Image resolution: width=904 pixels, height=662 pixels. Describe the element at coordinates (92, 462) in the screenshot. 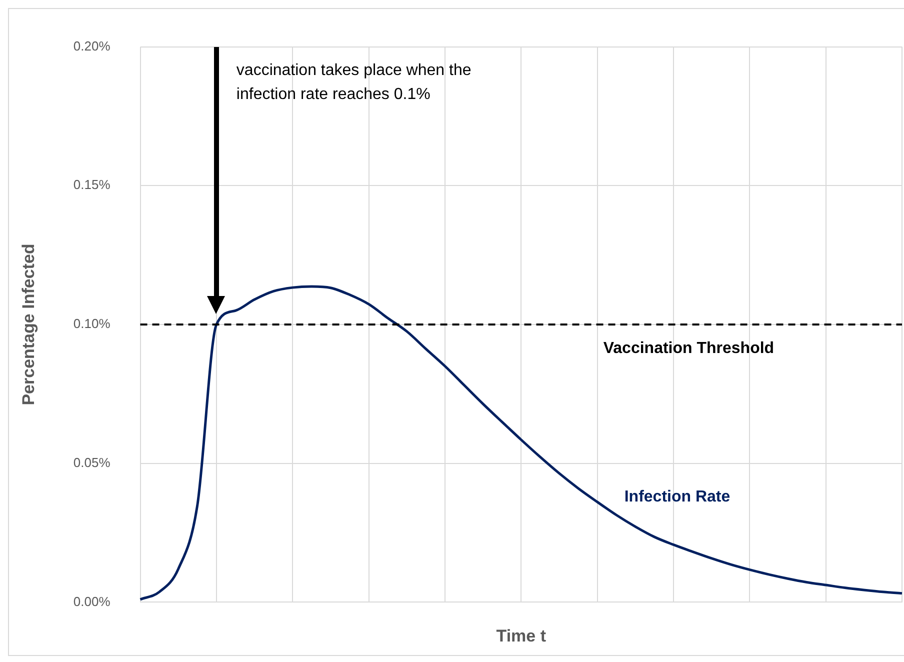

I see `y-tick-label: 0.05%` at that location.